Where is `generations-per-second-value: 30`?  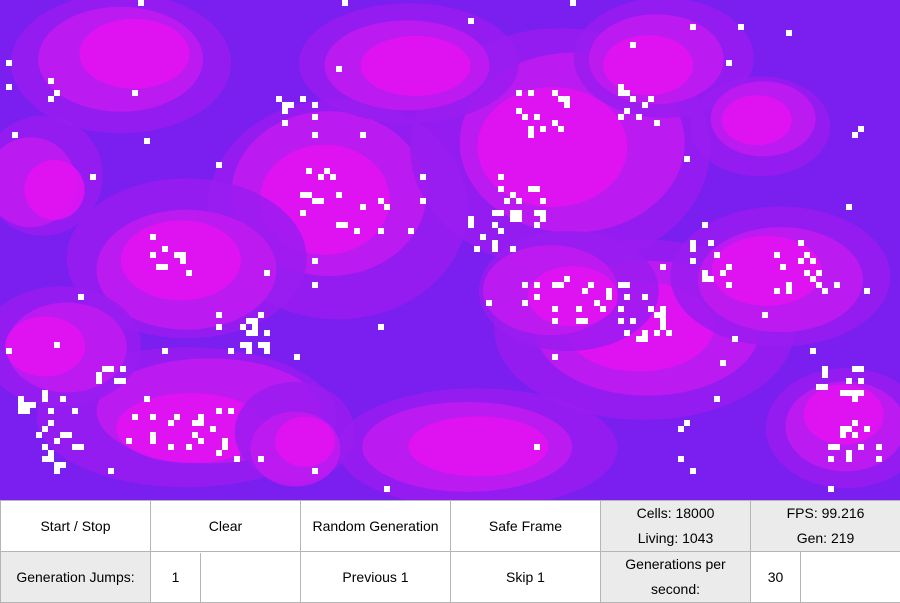 generations-per-second-value: 30 is located at coordinates (776, 577).